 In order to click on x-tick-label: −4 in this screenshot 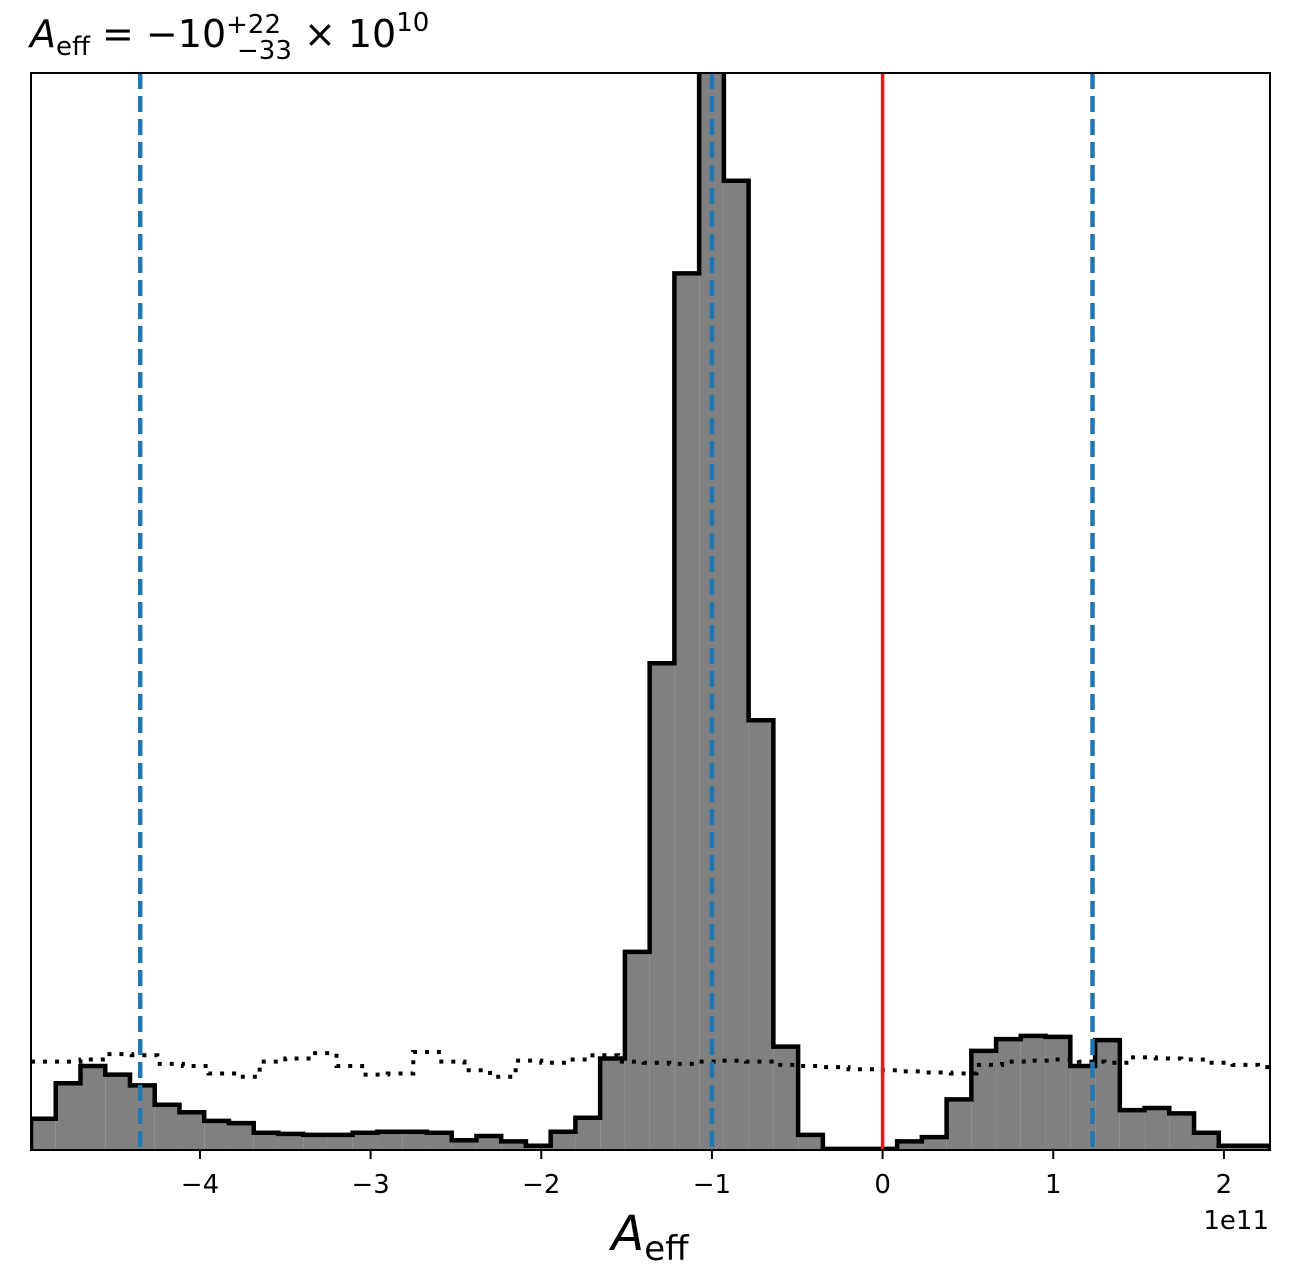, I will do `click(200, 1185)`.